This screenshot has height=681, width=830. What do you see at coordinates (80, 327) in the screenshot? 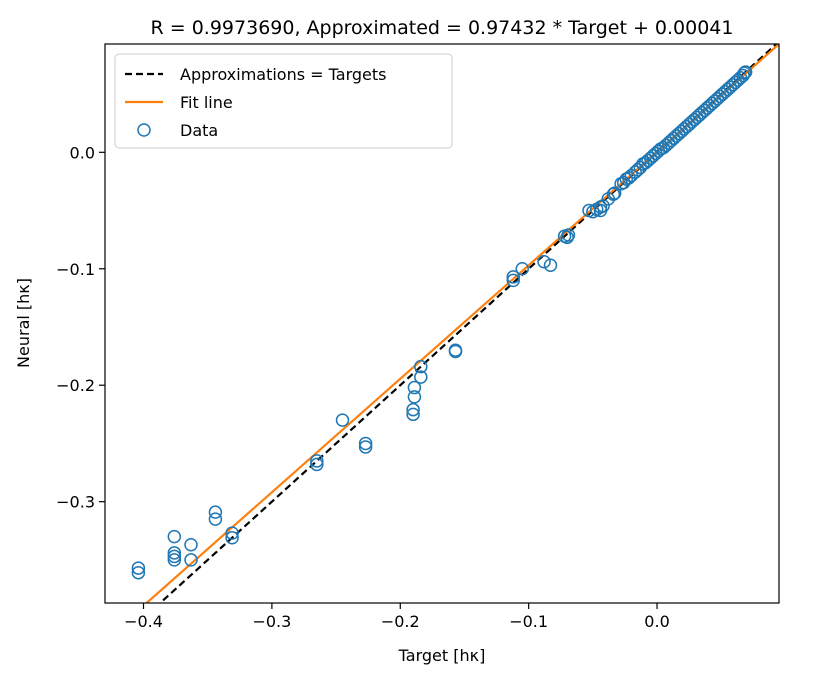
I see `y-axis-ticks: 0.0 −0.1 −0.2 −0.3` at bounding box center [80, 327].